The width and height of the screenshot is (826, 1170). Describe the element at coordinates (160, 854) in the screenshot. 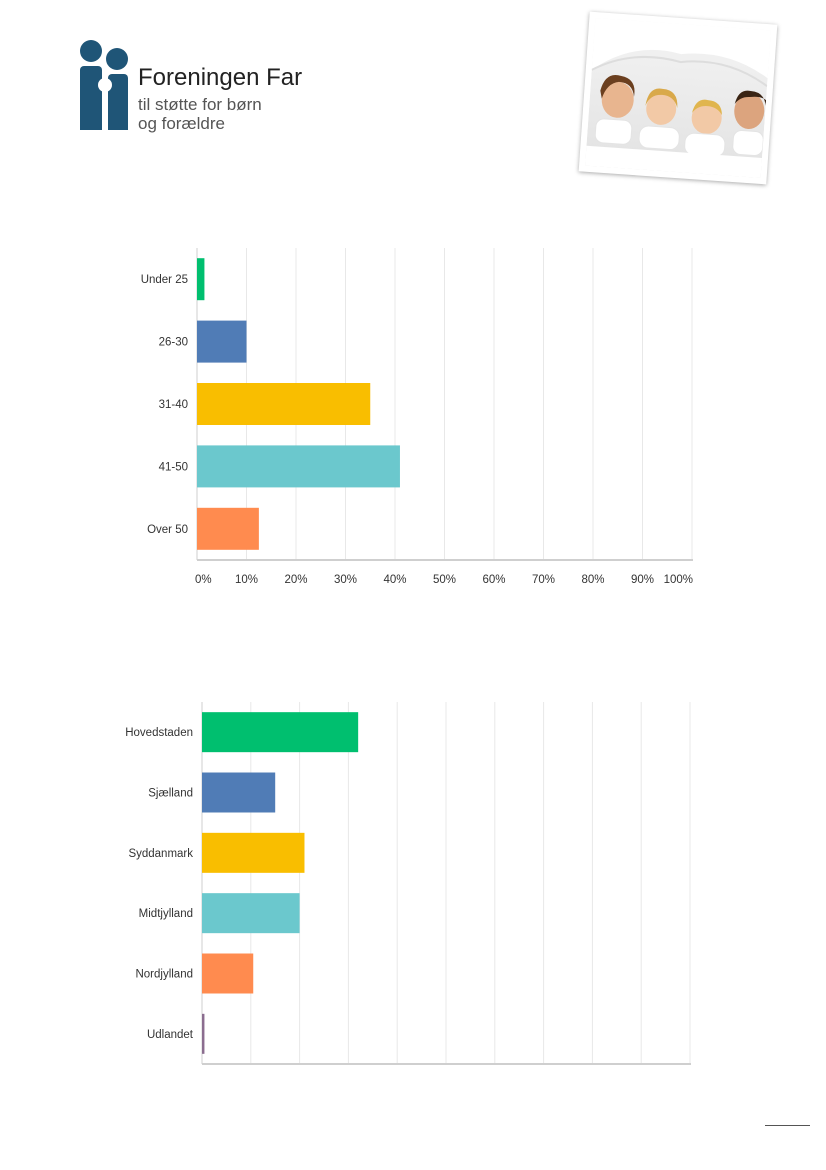

I see `region-label-syddanmark: Syddanmark` at that location.